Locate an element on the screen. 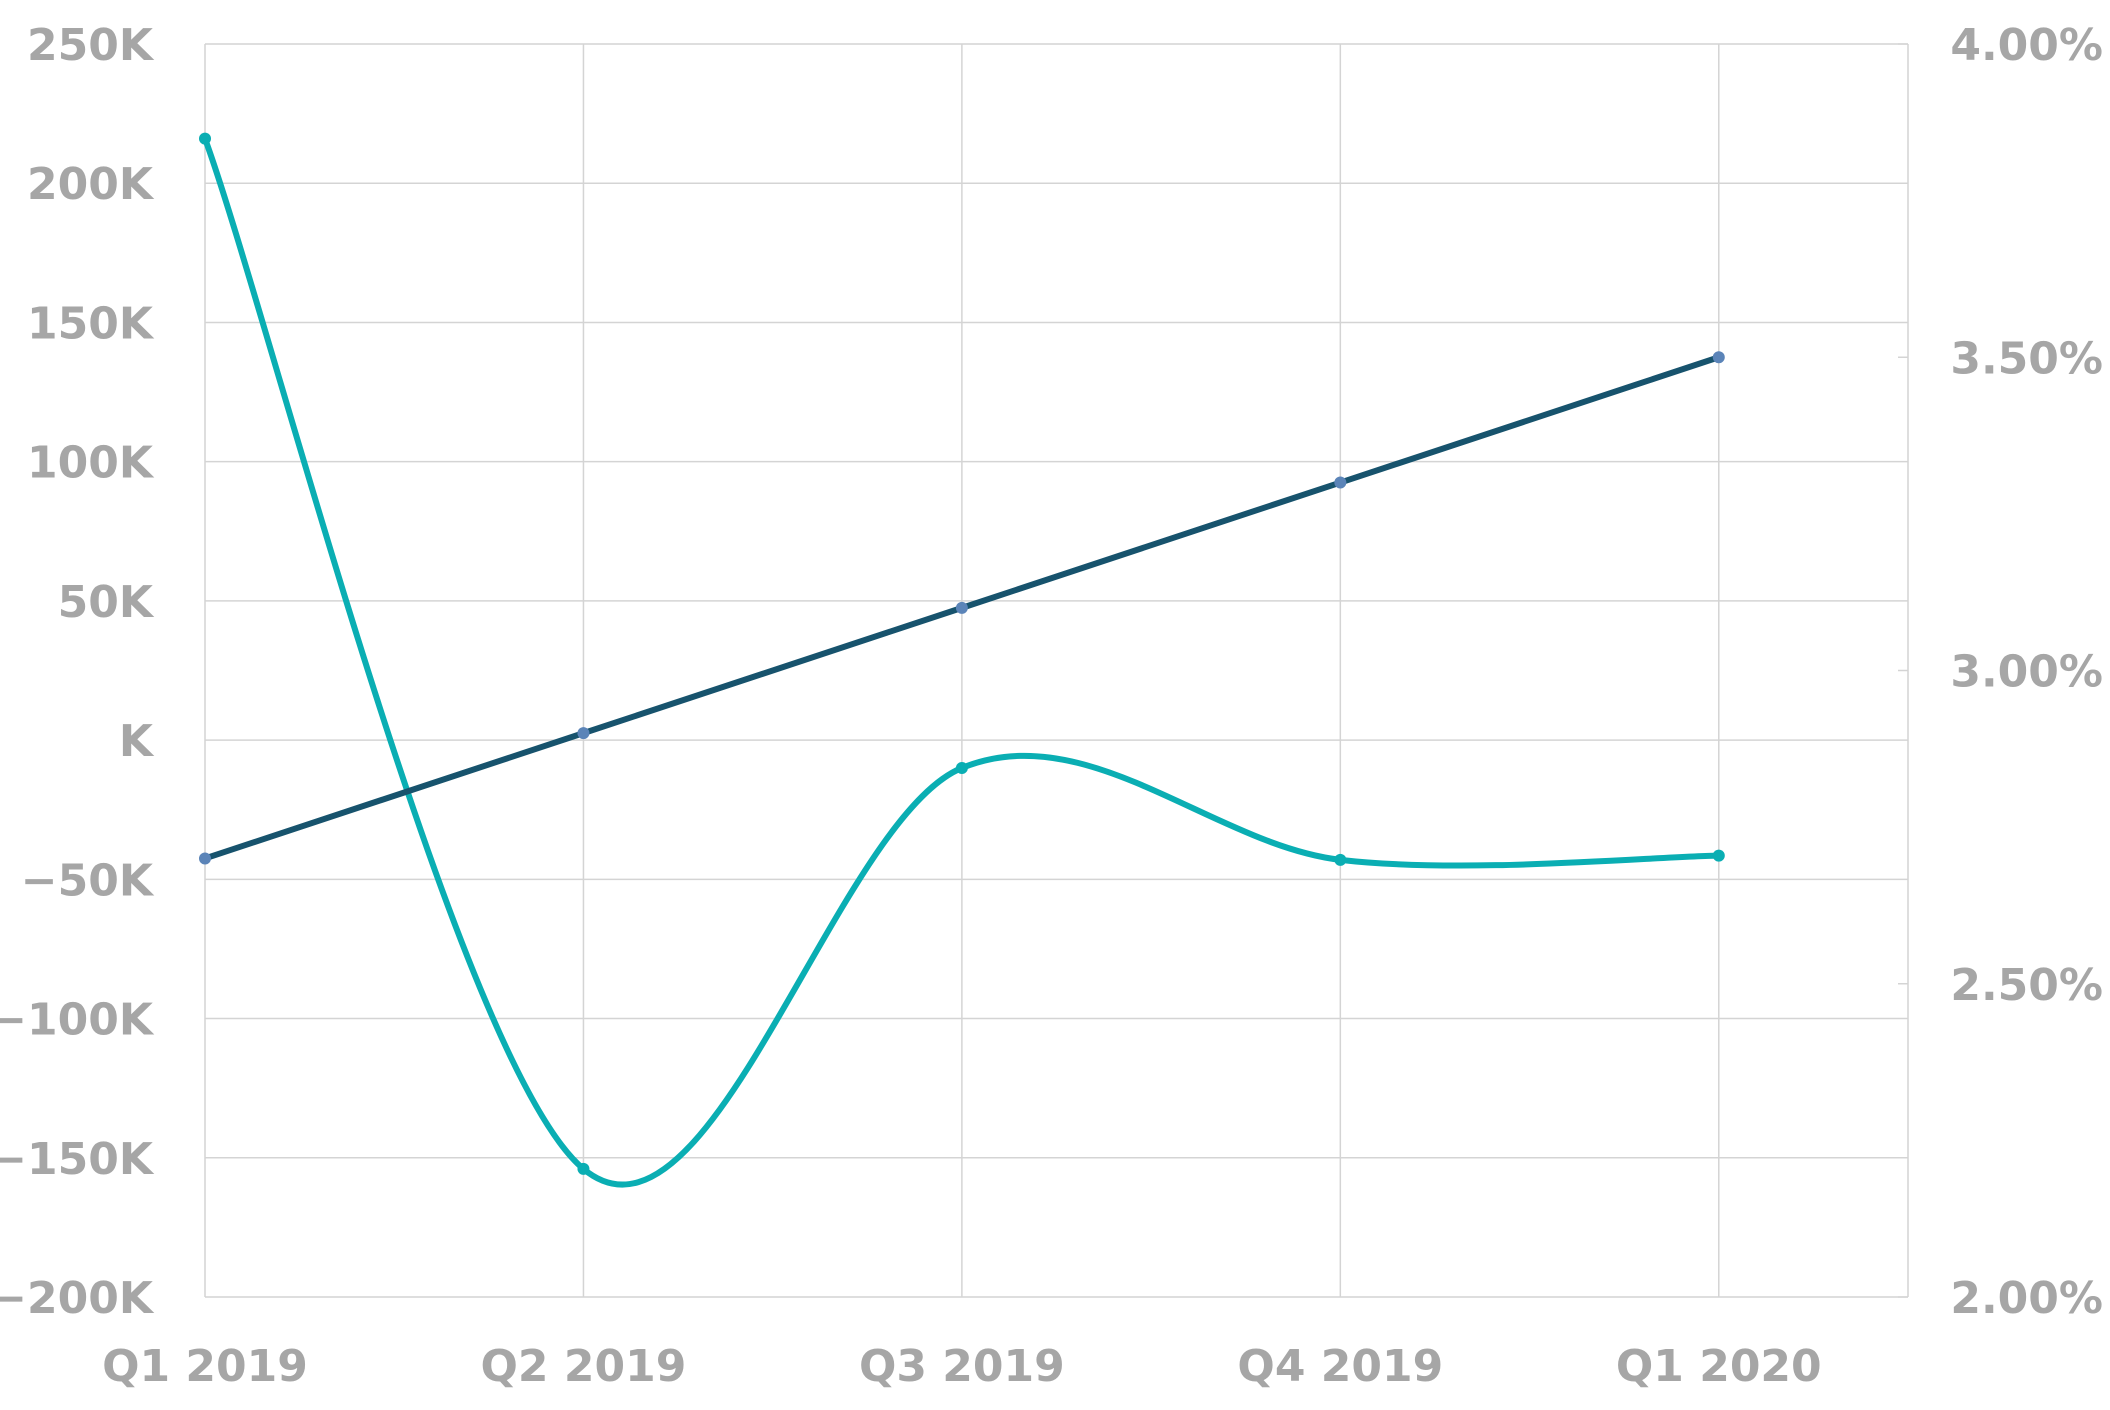  left-axis-ticks: 250K 200K 150K 100K 50K K −50K −100K −150K −200K is located at coordinates (77, 672).